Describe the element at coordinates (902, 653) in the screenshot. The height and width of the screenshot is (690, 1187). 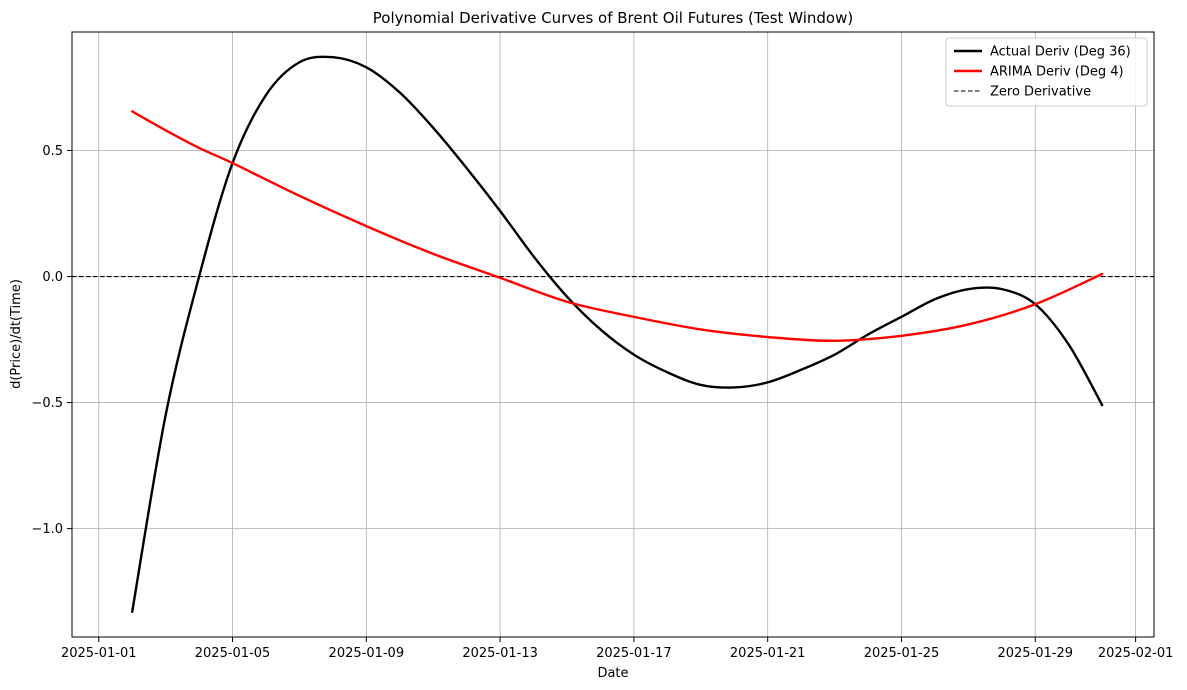
I see `x-tick-label: 2025-01-25` at that location.